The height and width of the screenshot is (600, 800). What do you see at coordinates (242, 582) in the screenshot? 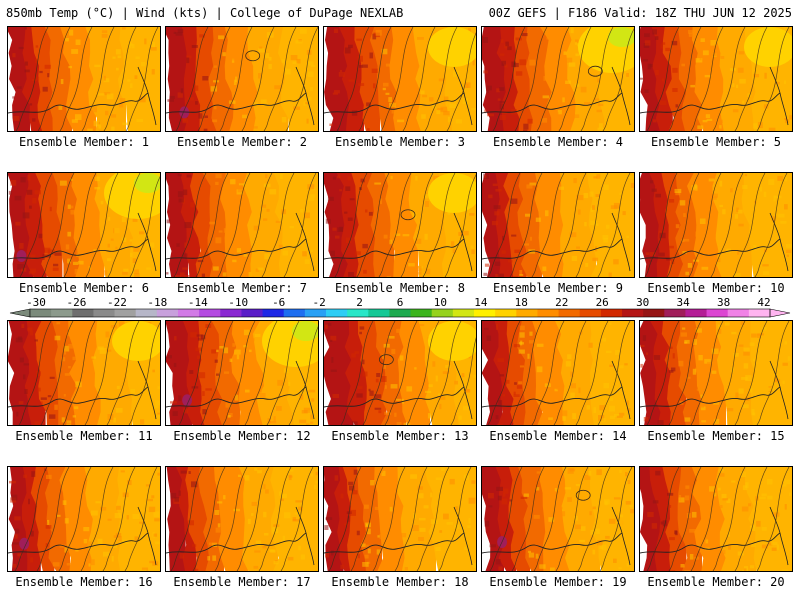
I see `ensemble-member-label: Ensemble Member: 17` at bounding box center [242, 582].